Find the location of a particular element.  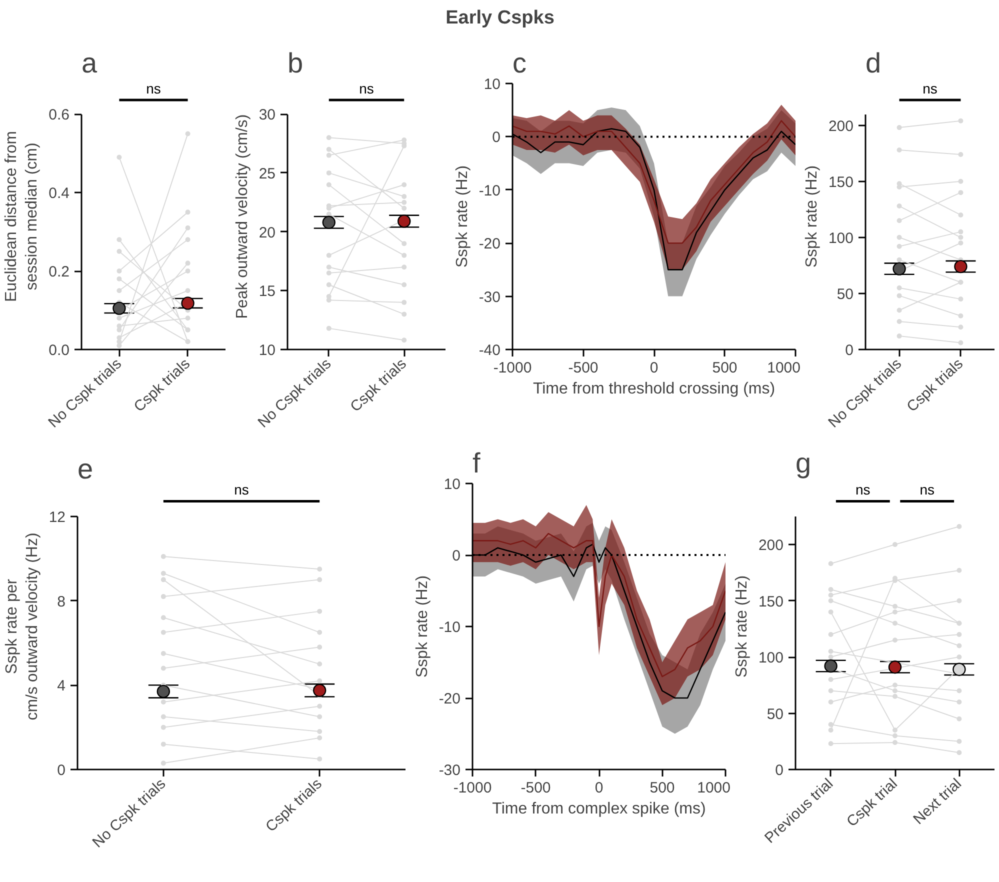

chart-title: e is located at coordinates (86, 469).